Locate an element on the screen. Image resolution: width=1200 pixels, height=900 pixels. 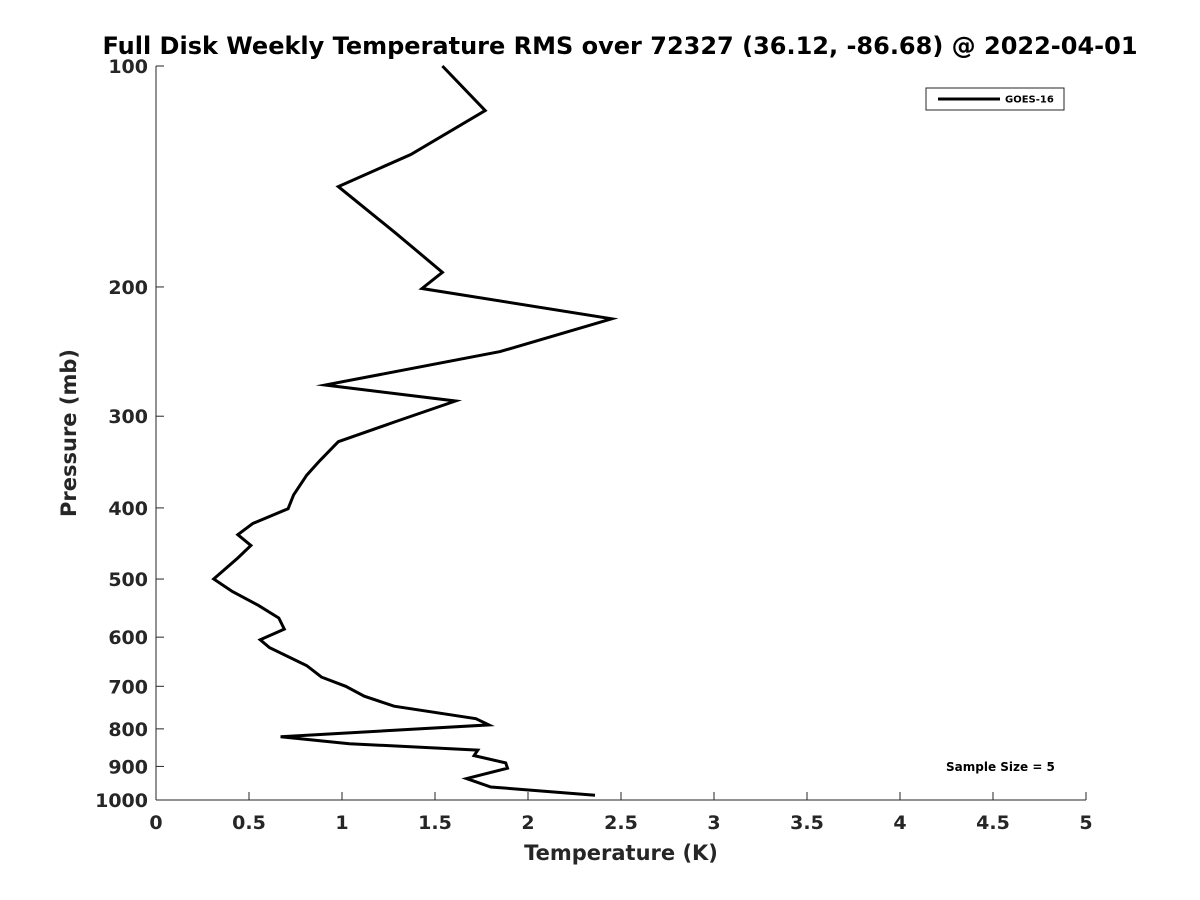
x-axis-ticks: 0 0.5 1 1.5 2 2.5 3 3.5 4 4.5 5 is located at coordinates (621, 813).